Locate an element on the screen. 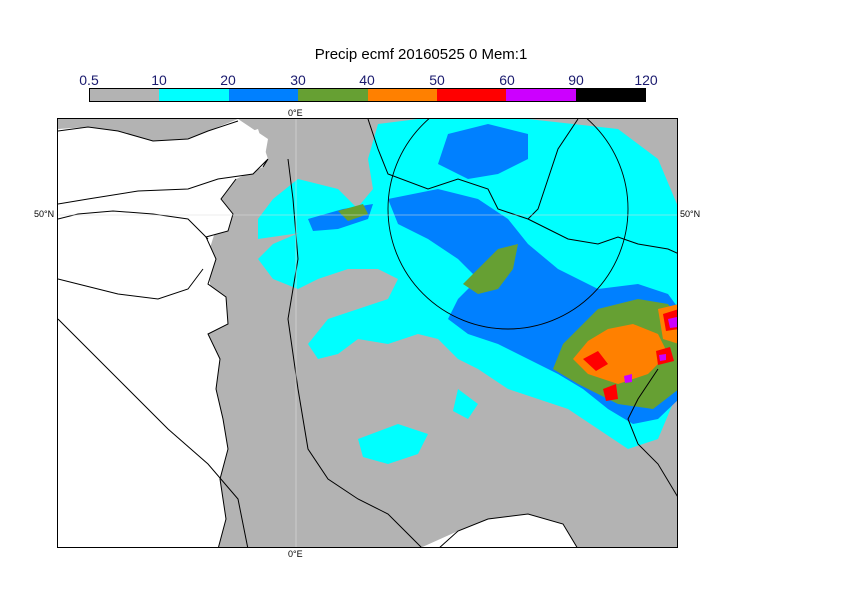 The image size is (842, 596). colorbar-tick-label: 20 is located at coordinates (228, 80).